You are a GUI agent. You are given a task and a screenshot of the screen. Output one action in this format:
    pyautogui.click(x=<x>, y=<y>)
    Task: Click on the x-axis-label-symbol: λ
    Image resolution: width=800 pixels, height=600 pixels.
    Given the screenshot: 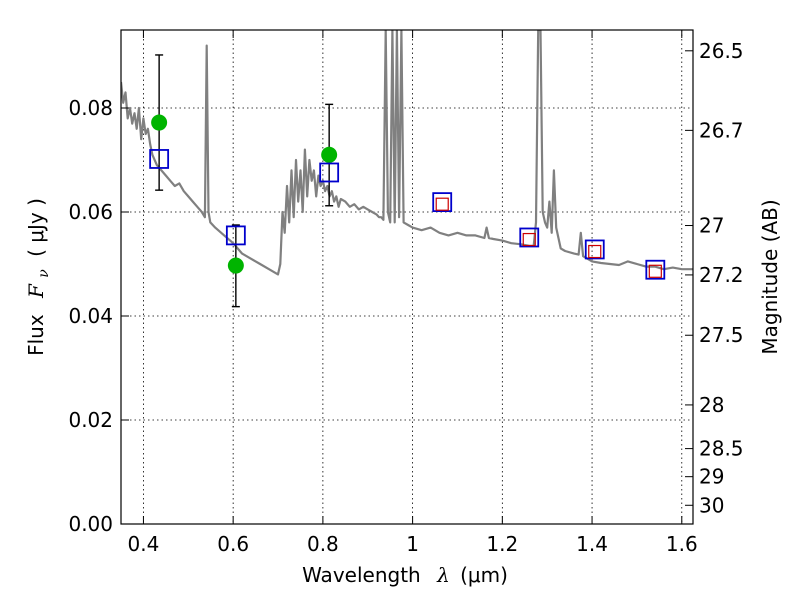 What is the action you would take?
    pyautogui.click(x=443, y=575)
    